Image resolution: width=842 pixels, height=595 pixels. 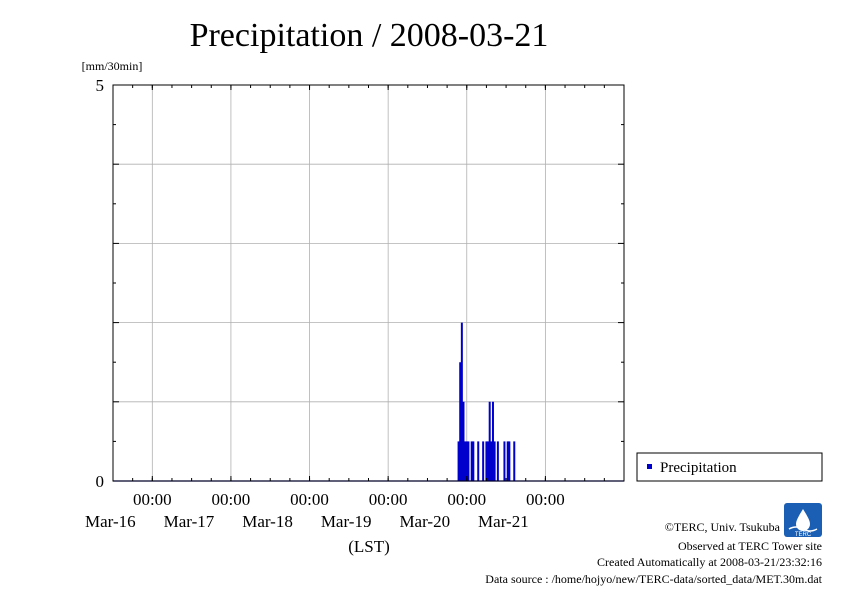 I want to click on drop-icon, so click(x=803, y=520).